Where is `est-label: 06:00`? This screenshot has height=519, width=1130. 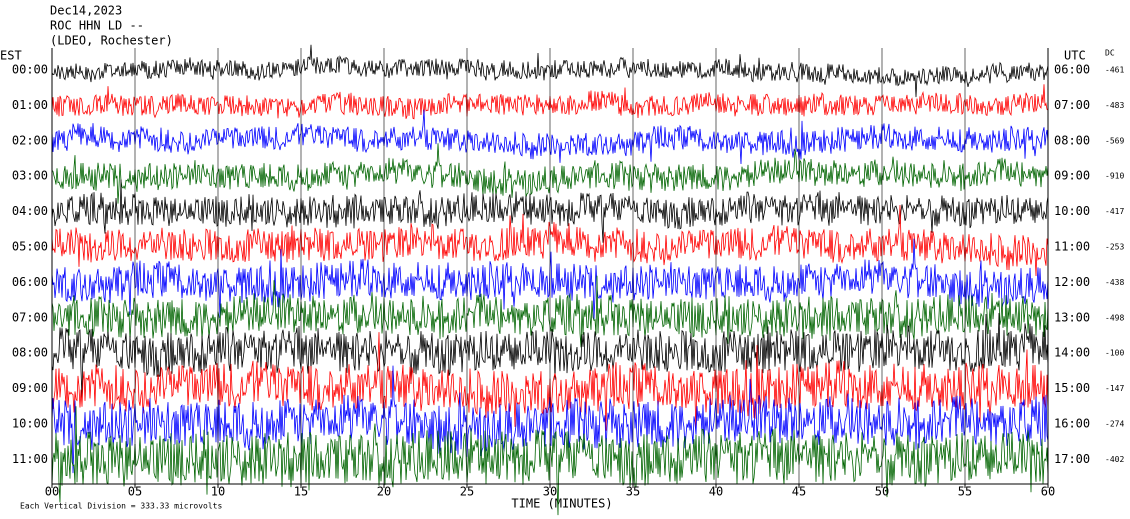
est-label: 06:00 is located at coordinates (30, 282).